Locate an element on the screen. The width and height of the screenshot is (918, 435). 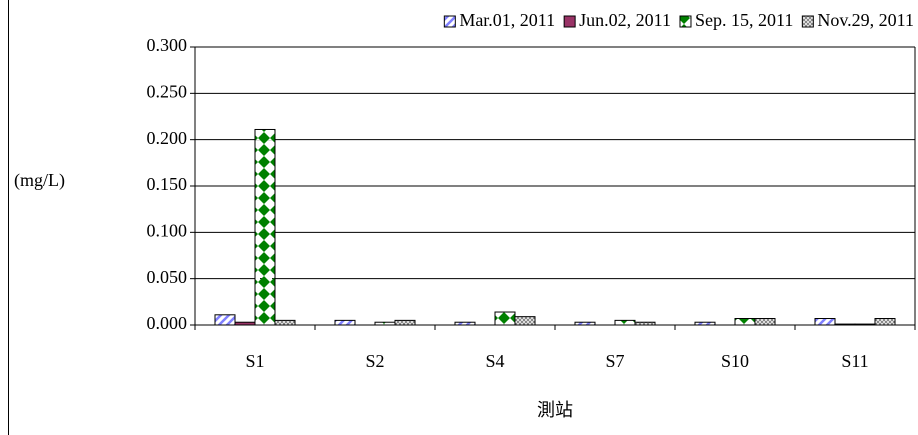
x-tick-label: S1 is located at coordinates (254, 361).